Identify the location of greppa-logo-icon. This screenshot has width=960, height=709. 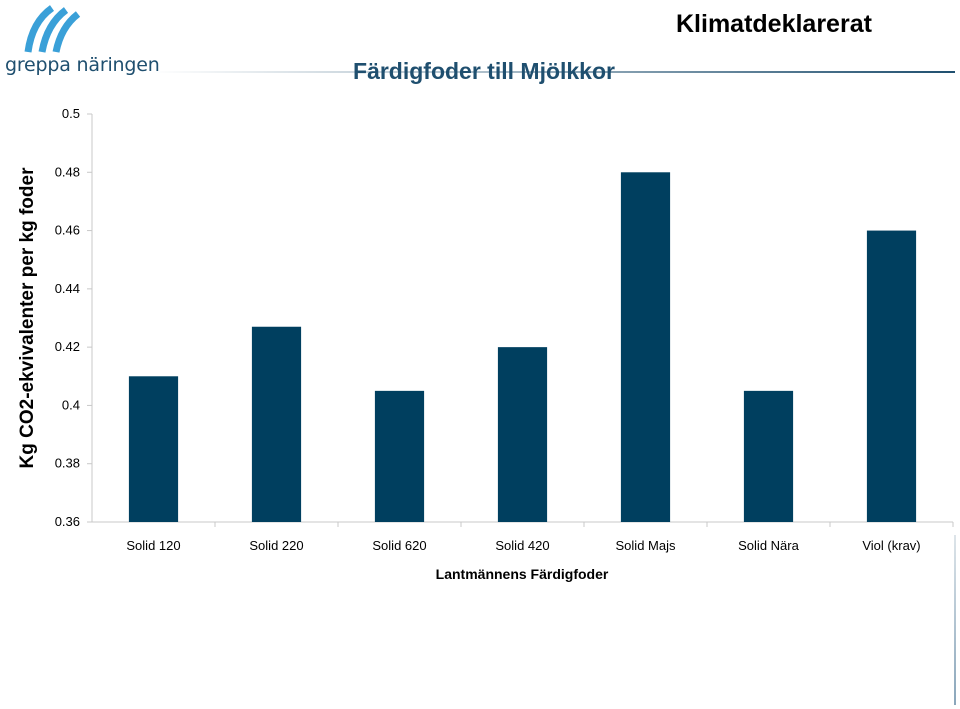
(52, 29).